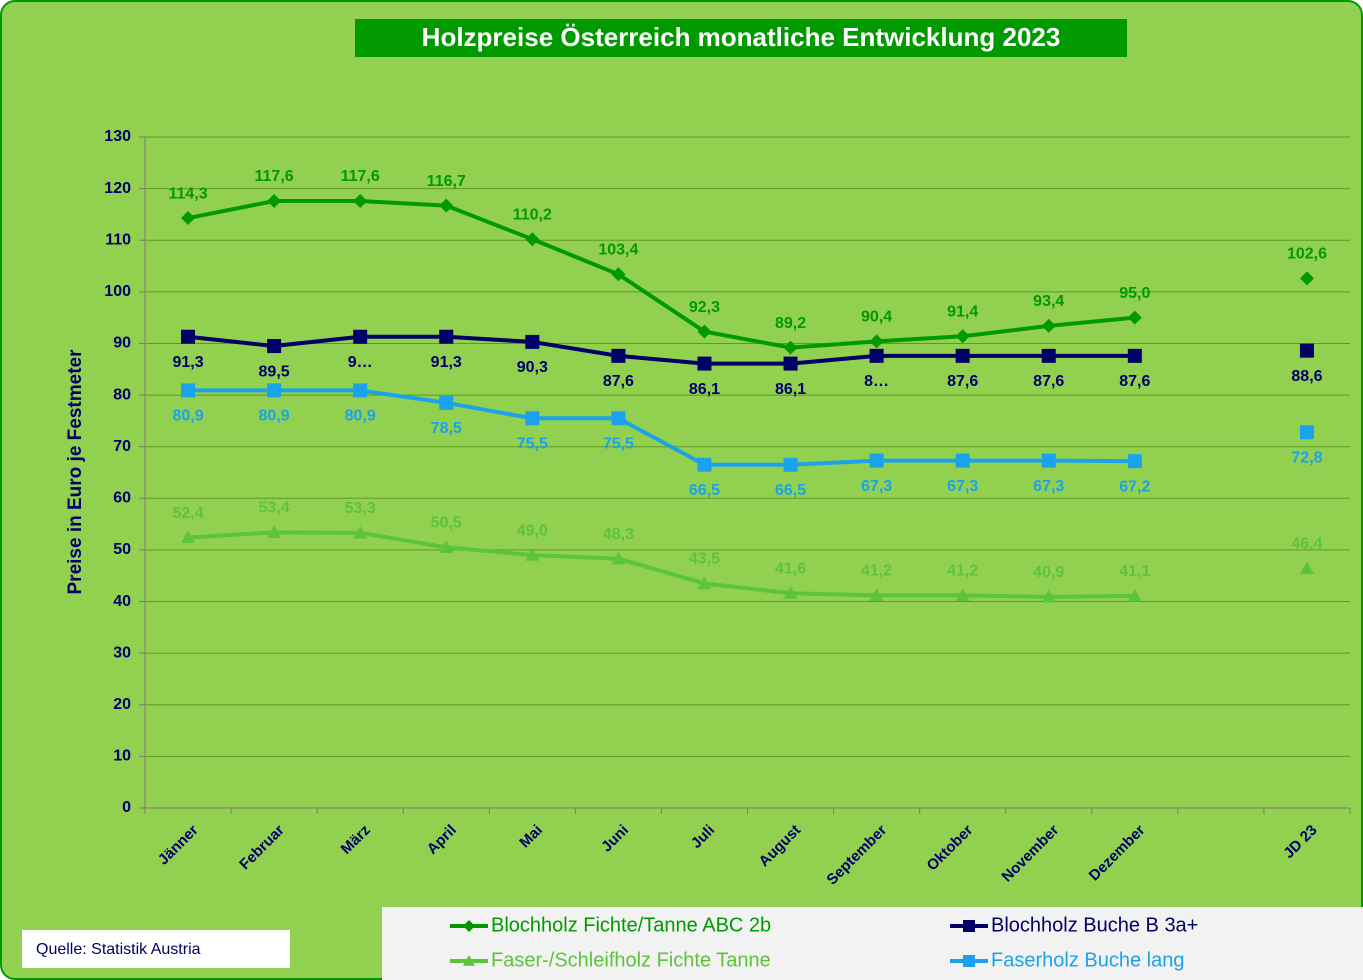  What do you see at coordinates (1306, 457) in the screenshot?
I see `data-label: 72,8` at bounding box center [1306, 457].